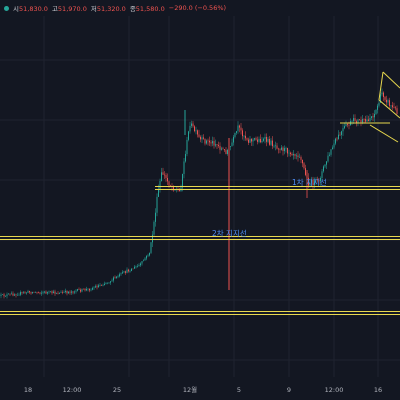  What do you see at coordinates (309, 182) in the screenshot?
I see `annotation-label: 1차 지지선` at bounding box center [309, 182].